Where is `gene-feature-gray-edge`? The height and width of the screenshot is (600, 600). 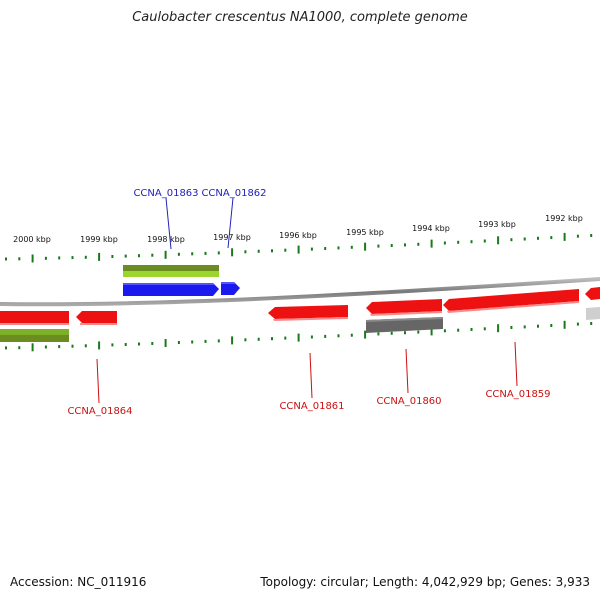
gene-feature-gray-edge is located at coordinates (593, 313).